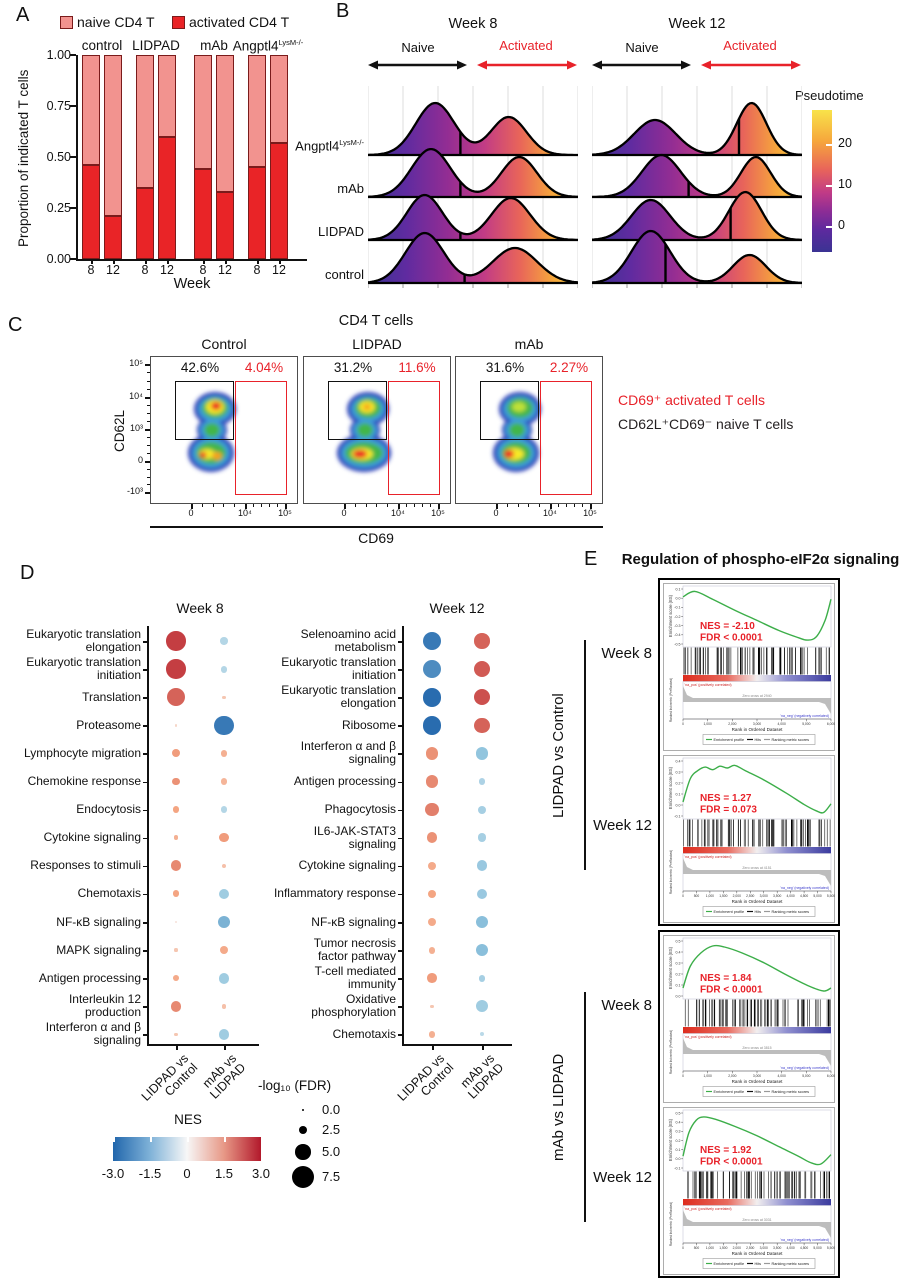 The image size is (909, 1280). What do you see at coordinates (585, 1107) in the screenshot?
I see `gsea-group-bracket` at bounding box center [585, 1107].